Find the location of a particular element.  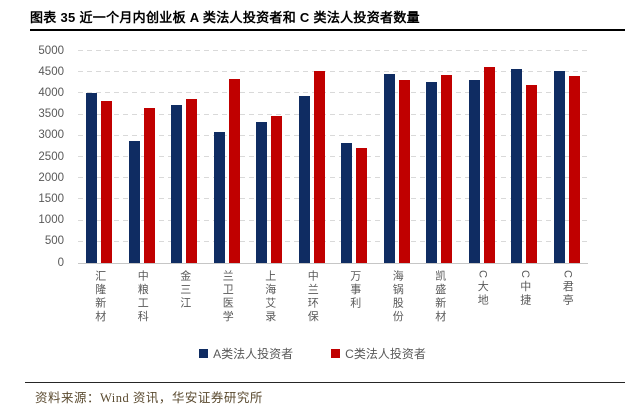

y-tick-label: 4500 is located at coordinates (51, 71).